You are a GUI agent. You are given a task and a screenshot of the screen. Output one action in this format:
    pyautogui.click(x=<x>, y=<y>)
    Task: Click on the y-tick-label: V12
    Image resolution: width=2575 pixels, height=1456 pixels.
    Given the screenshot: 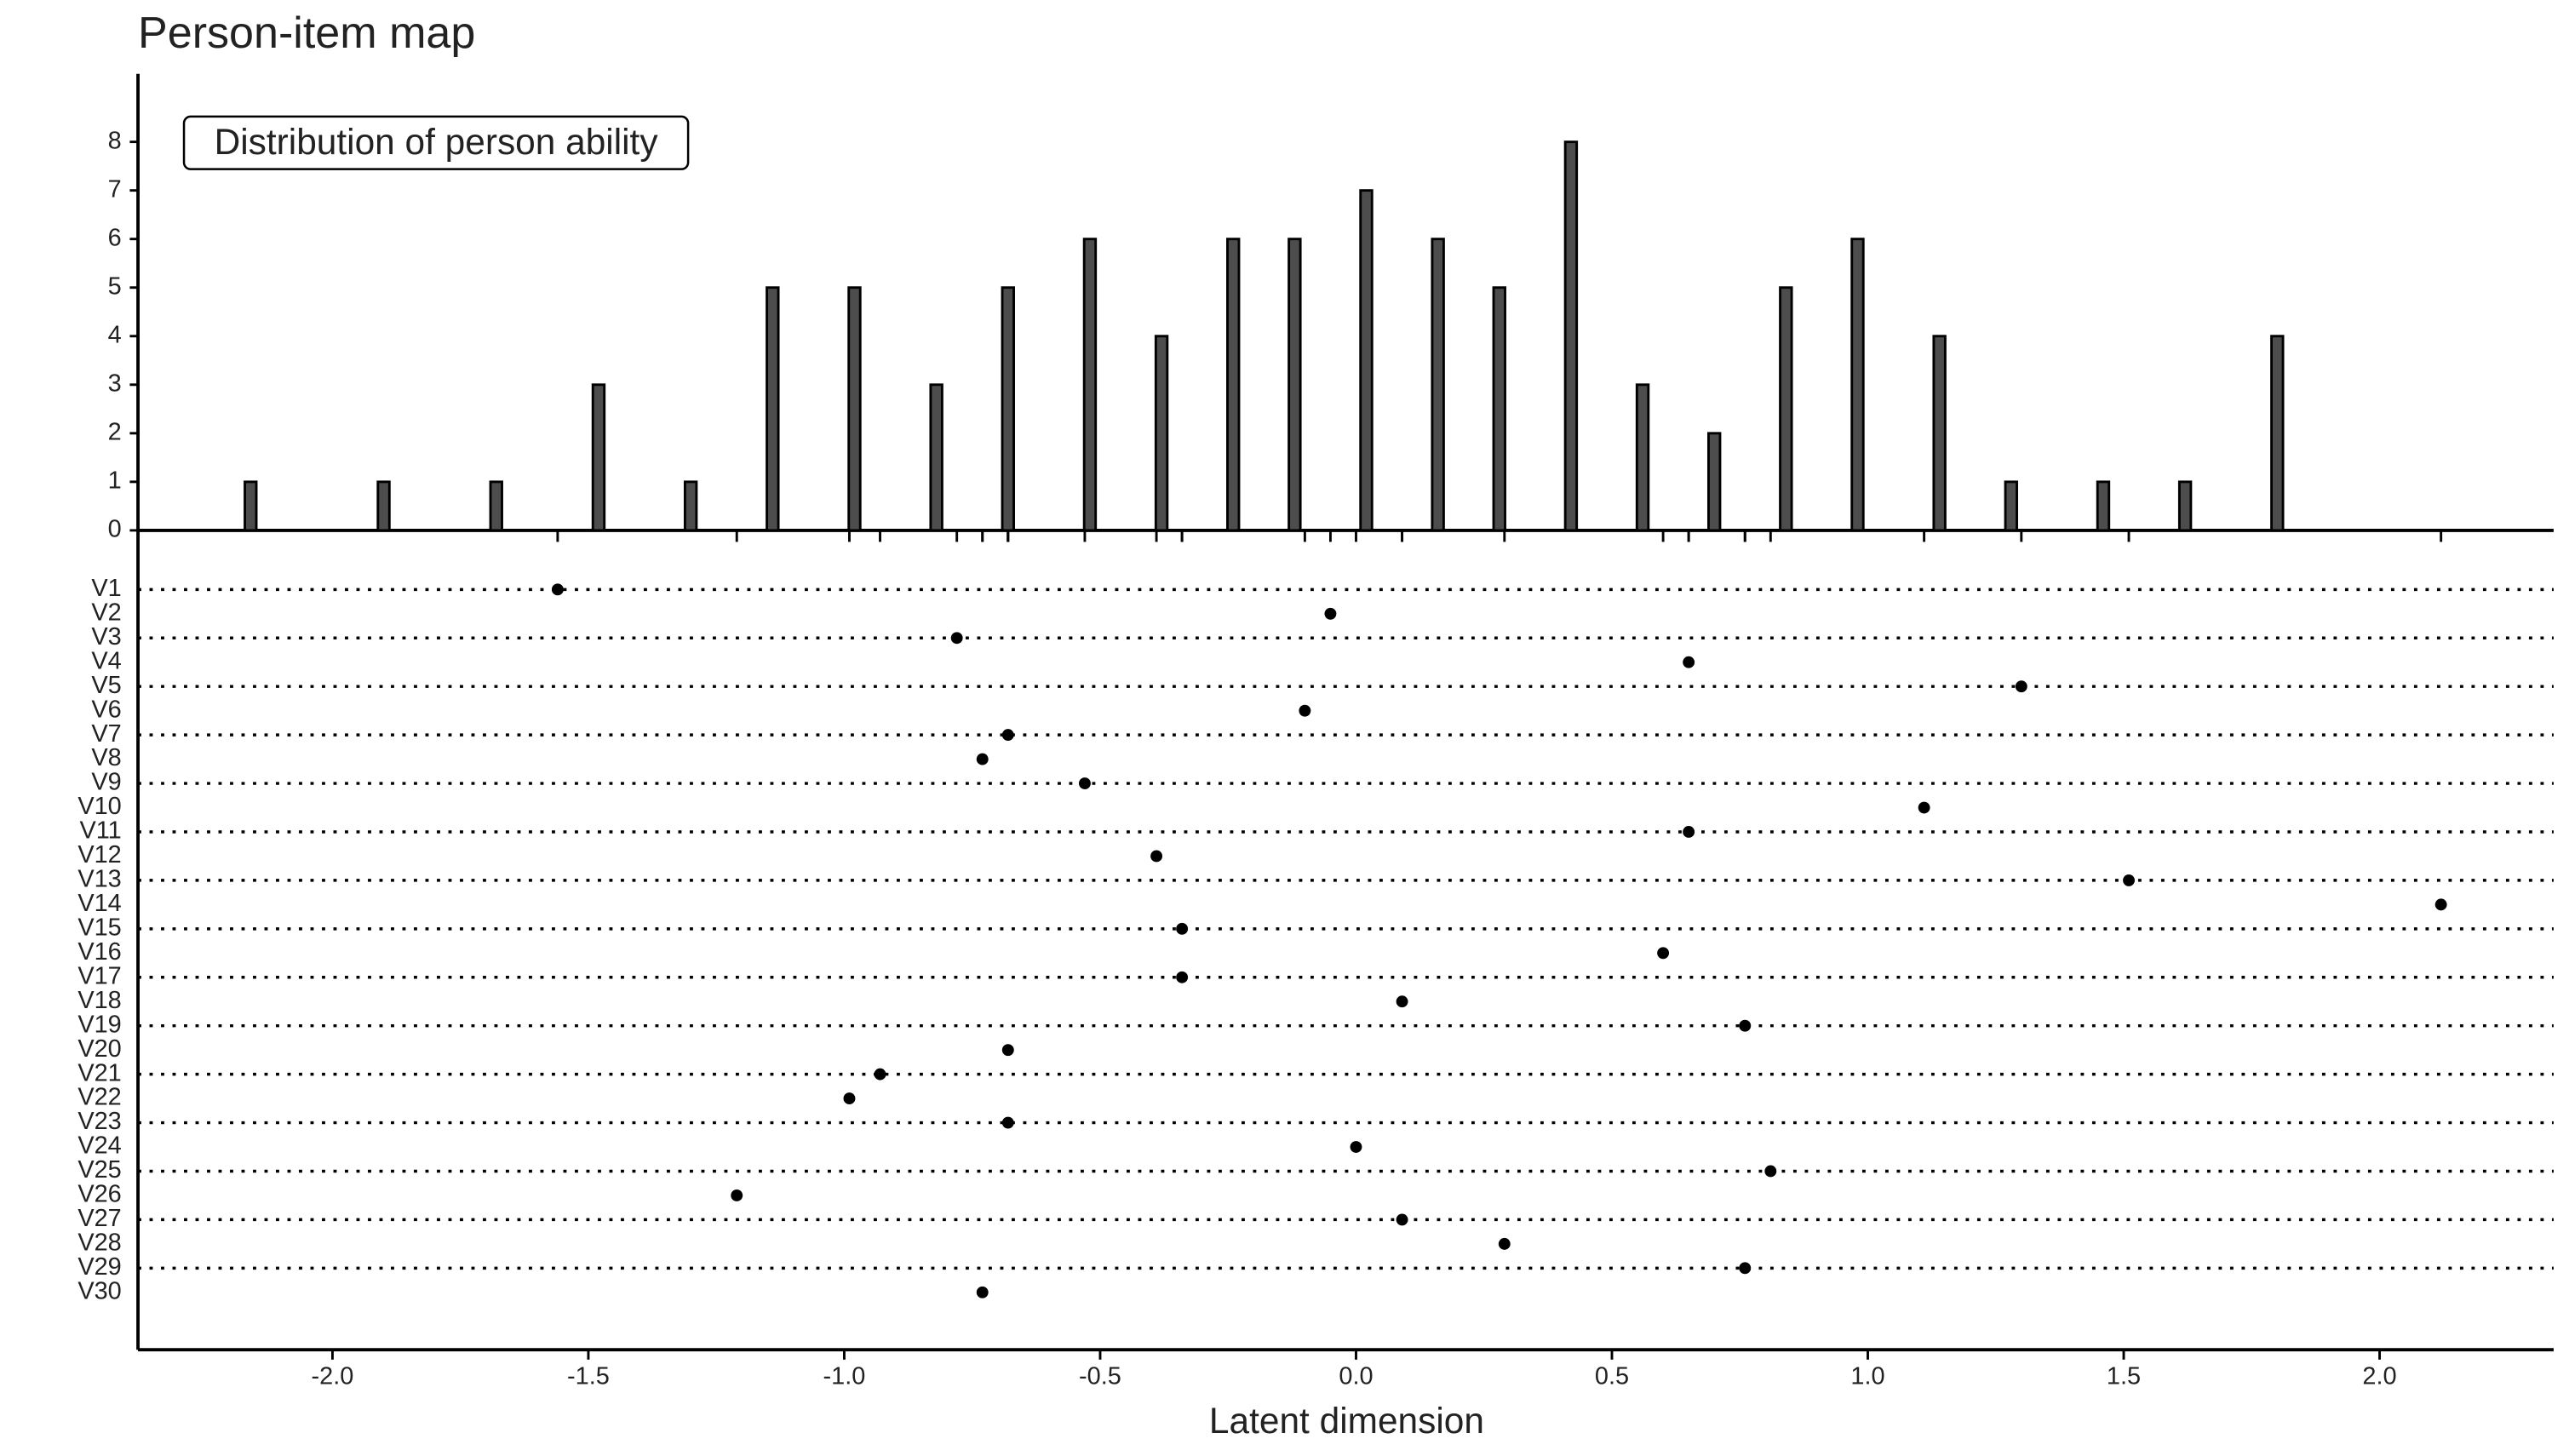 What is the action you would take?
    pyautogui.click(x=99, y=854)
    